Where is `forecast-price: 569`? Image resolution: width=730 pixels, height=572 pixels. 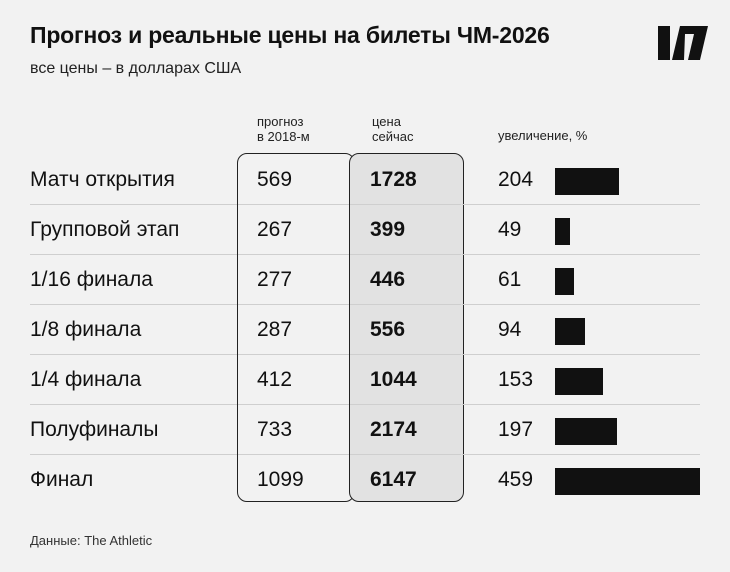
forecast-price: 569 is located at coordinates (275, 179).